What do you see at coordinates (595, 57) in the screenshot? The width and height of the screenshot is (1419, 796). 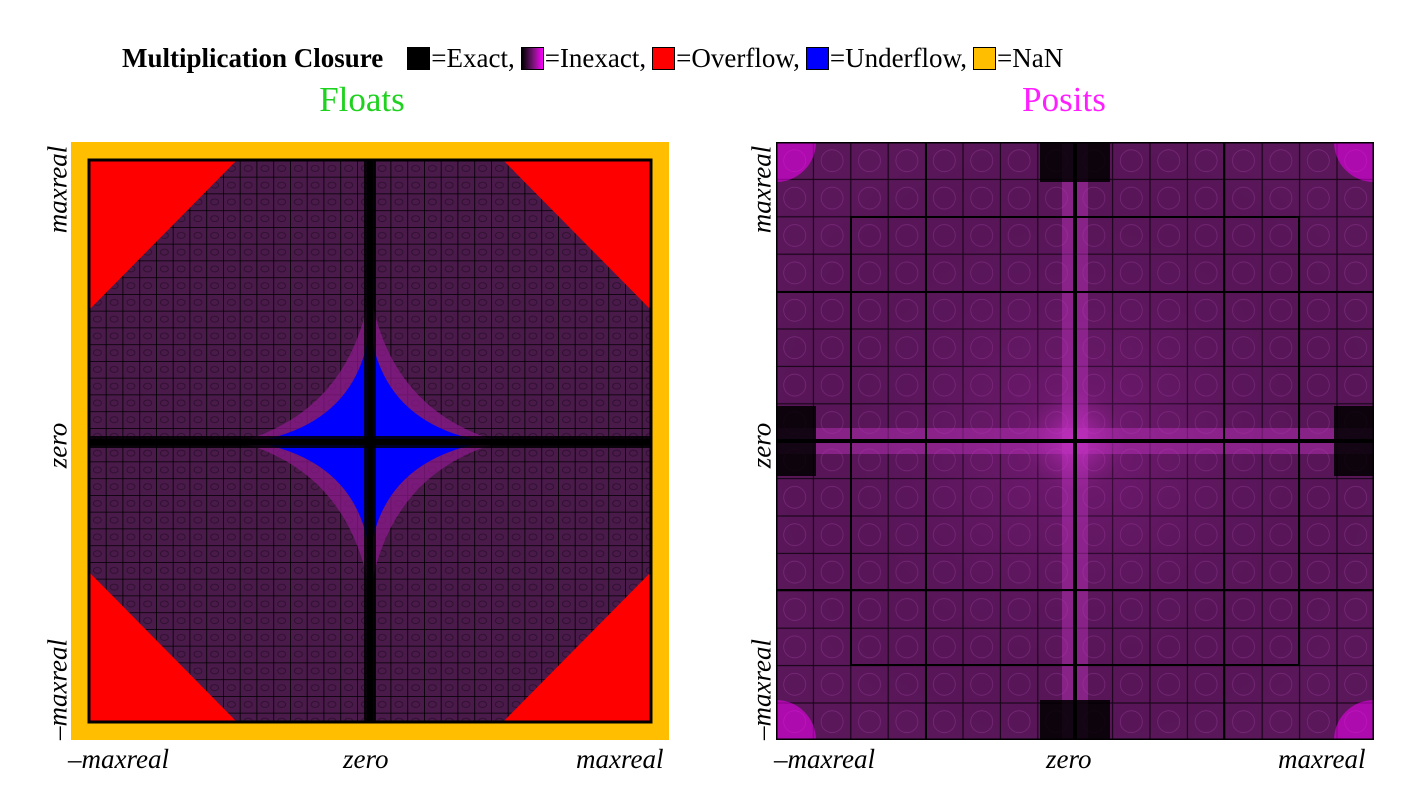 I see `legend-label-inexact: =Inexact,` at bounding box center [595, 57].